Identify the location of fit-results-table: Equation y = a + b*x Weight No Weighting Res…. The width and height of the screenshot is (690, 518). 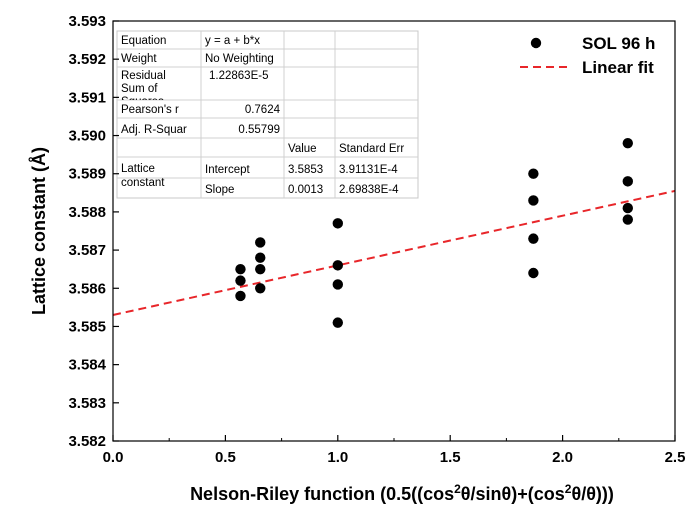
(267, 114).